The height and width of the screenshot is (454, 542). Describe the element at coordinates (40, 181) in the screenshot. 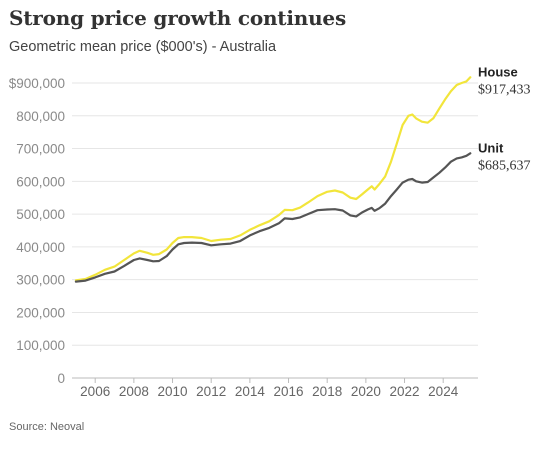

I see `y-tick-label: 600,000` at that location.